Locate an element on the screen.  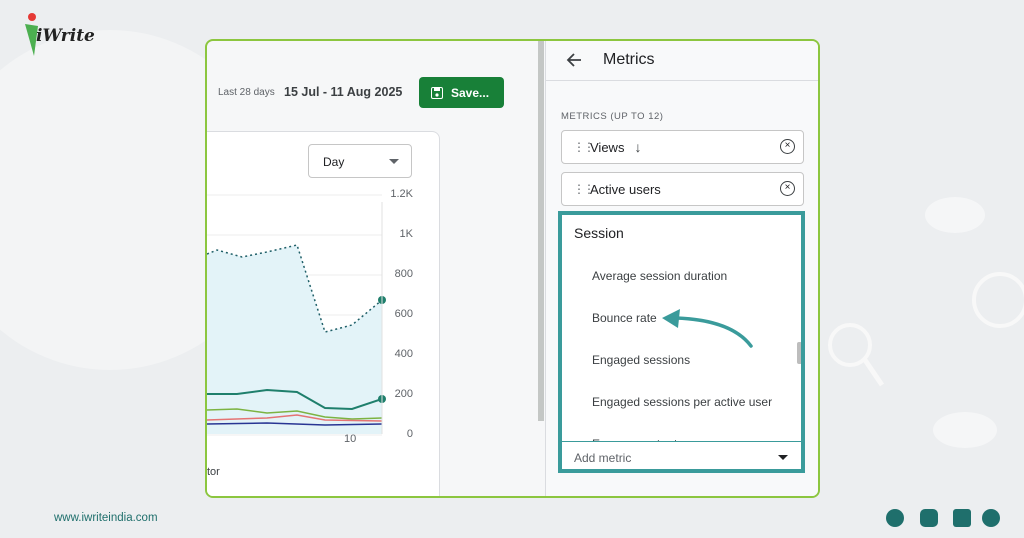
logo: iWrite is located at coordinates (57, 37).